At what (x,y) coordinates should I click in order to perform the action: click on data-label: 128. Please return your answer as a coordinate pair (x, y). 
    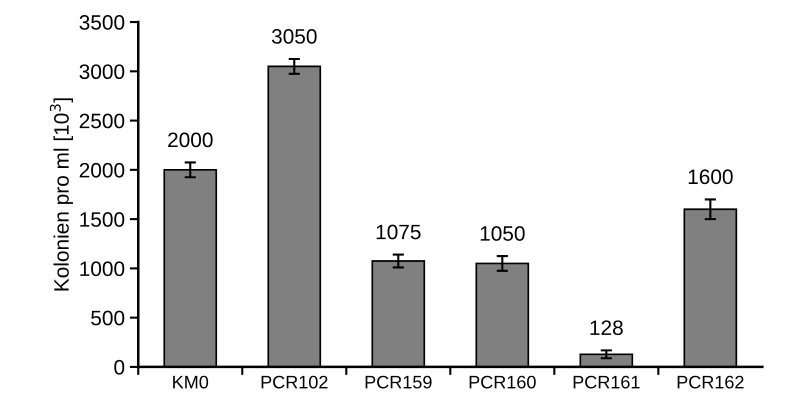
    Looking at the image, I should click on (606, 328).